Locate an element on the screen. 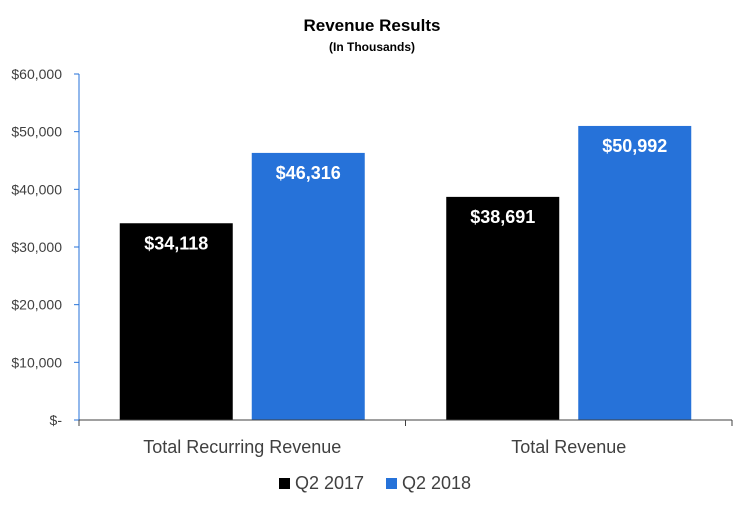  legend-label: Q2 2018 is located at coordinates (436, 483).